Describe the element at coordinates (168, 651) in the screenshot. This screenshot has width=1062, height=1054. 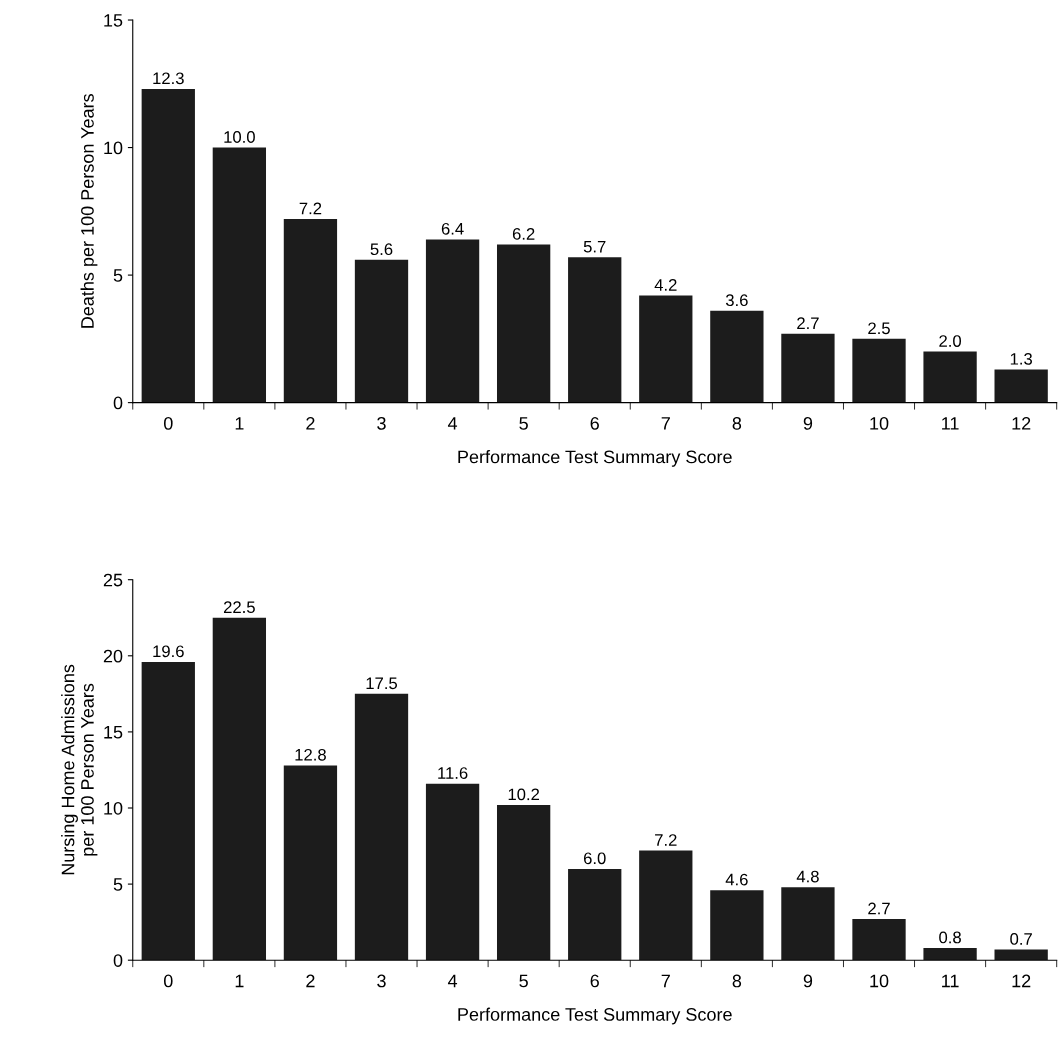
I see `data-label: 19.6` at that location.